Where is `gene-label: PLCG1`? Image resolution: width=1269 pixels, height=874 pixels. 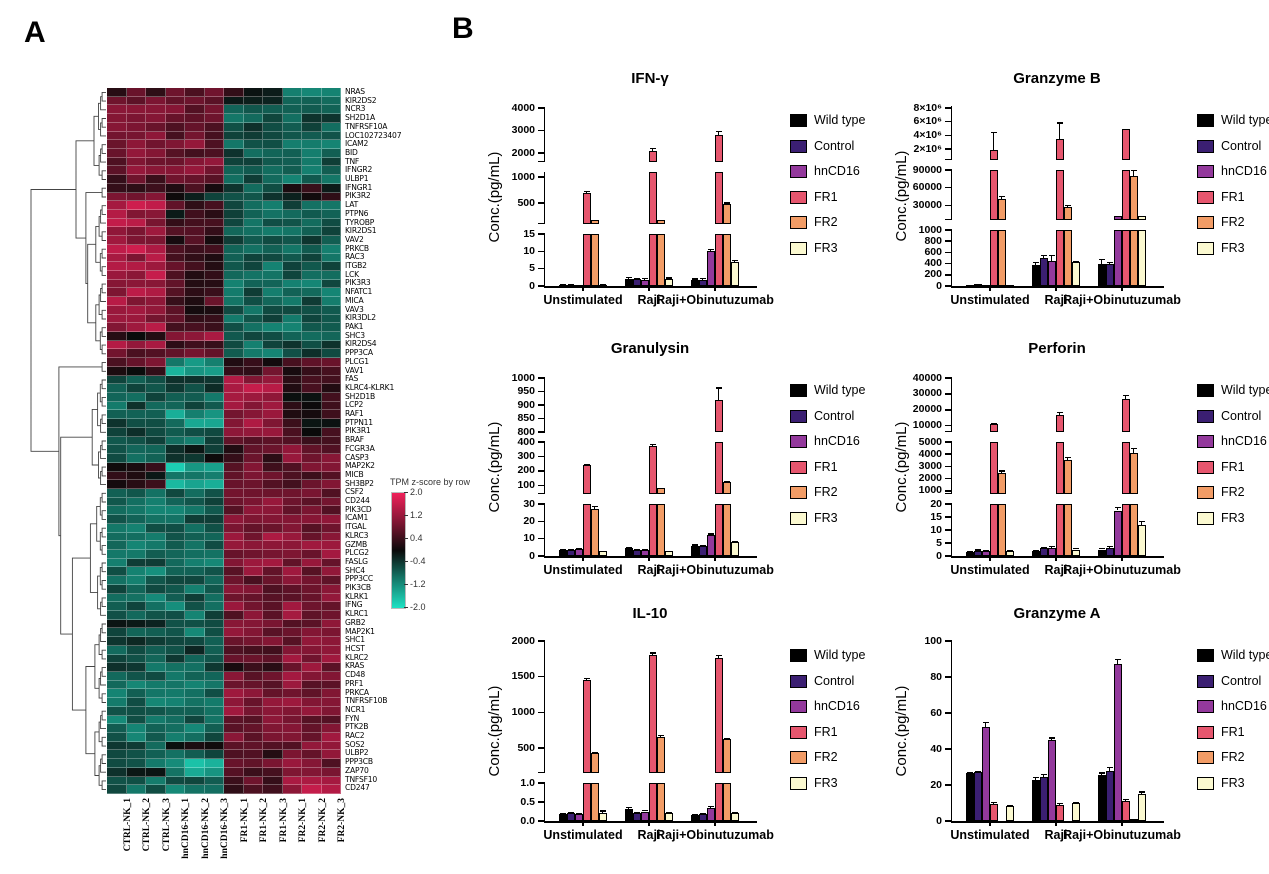
gene-label: PLCG1 is located at coordinates (357, 361).